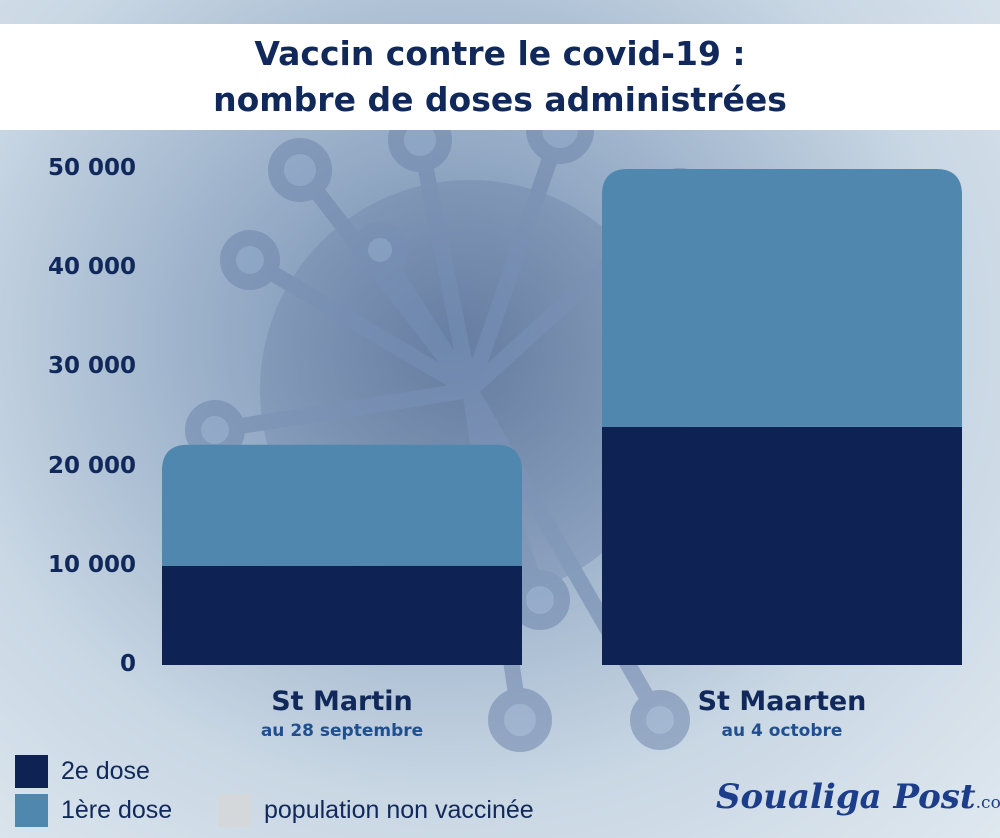  I want to click on bar-dose2-st-martin, so click(342, 615).